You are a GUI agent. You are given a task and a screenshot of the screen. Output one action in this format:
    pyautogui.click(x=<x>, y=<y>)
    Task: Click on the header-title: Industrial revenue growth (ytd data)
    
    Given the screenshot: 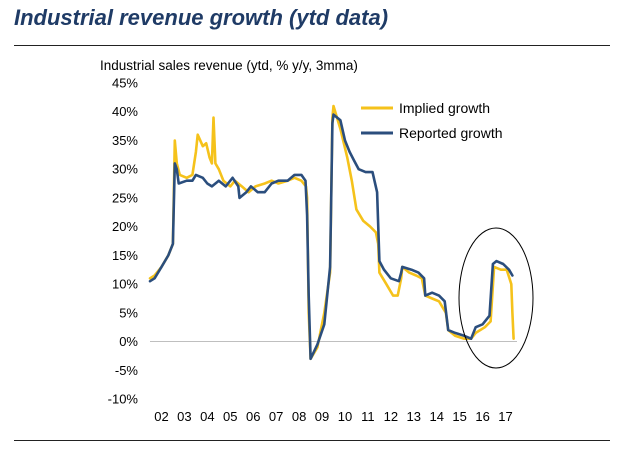 What is the action you would take?
    pyautogui.click(x=201, y=17)
    